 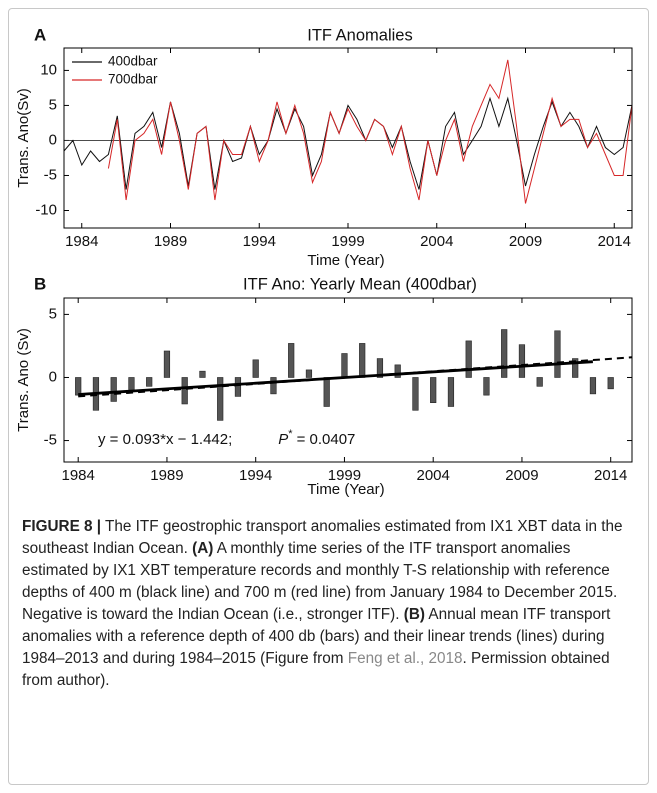 What do you see at coordinates (360, 284) in the screenshot?
I see `chart-title: ITF Ano: Yearly Mean (400dbar)` at bounding box center [360, 284].